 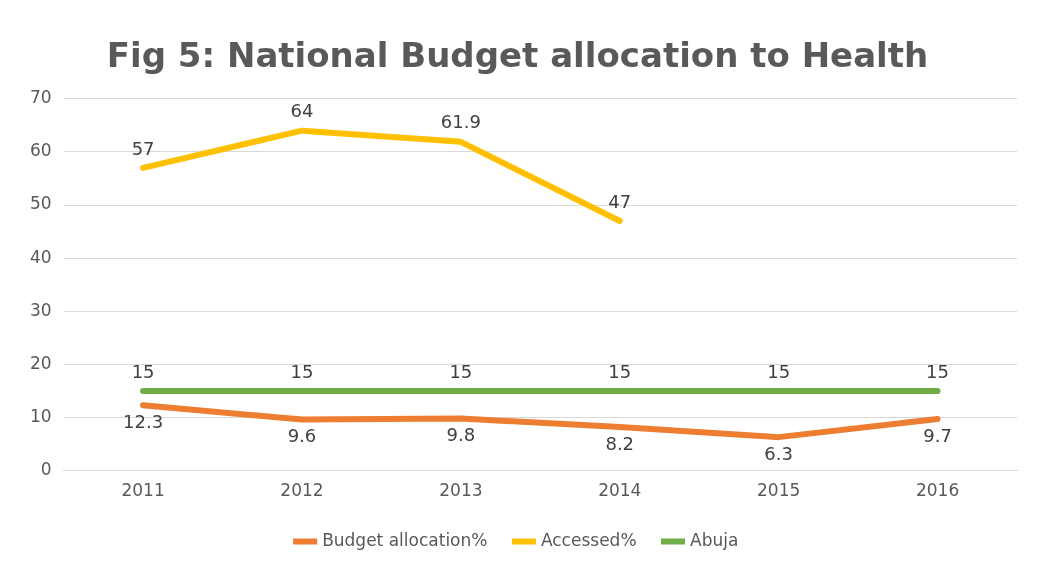 I want to click on data-label: 47, so click(x=620, y=201).